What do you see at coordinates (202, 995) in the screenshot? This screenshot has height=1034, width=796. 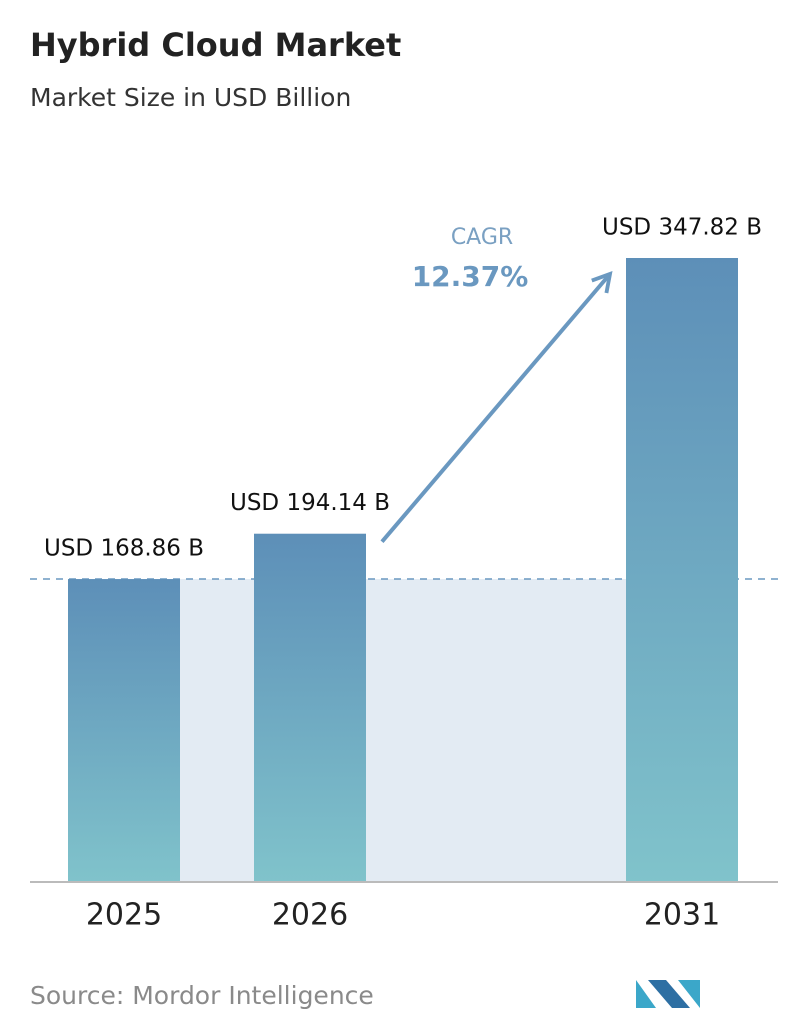 I see `source: Source: Mordor Intelligence` at bounding box center [202, 995].